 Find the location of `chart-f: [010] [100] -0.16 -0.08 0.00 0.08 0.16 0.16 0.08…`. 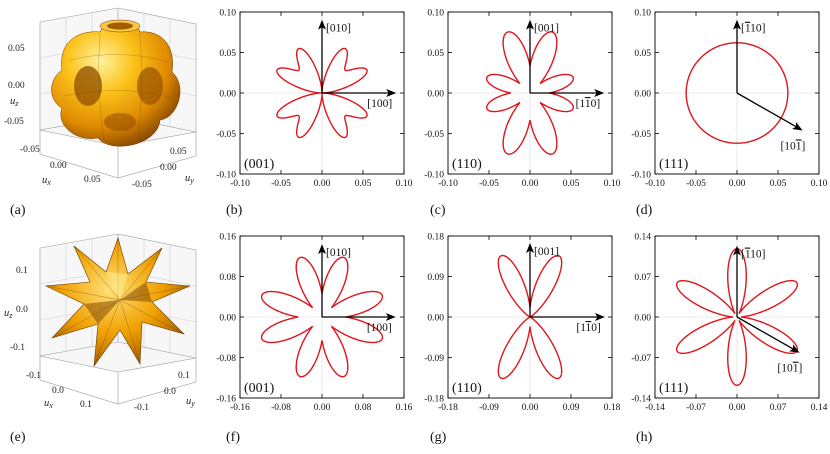

chart-f: [010] [100] -0.16 -0.08 0.00 0.08 0.16 0.16 0.08… is located at coordinates (314, 323).